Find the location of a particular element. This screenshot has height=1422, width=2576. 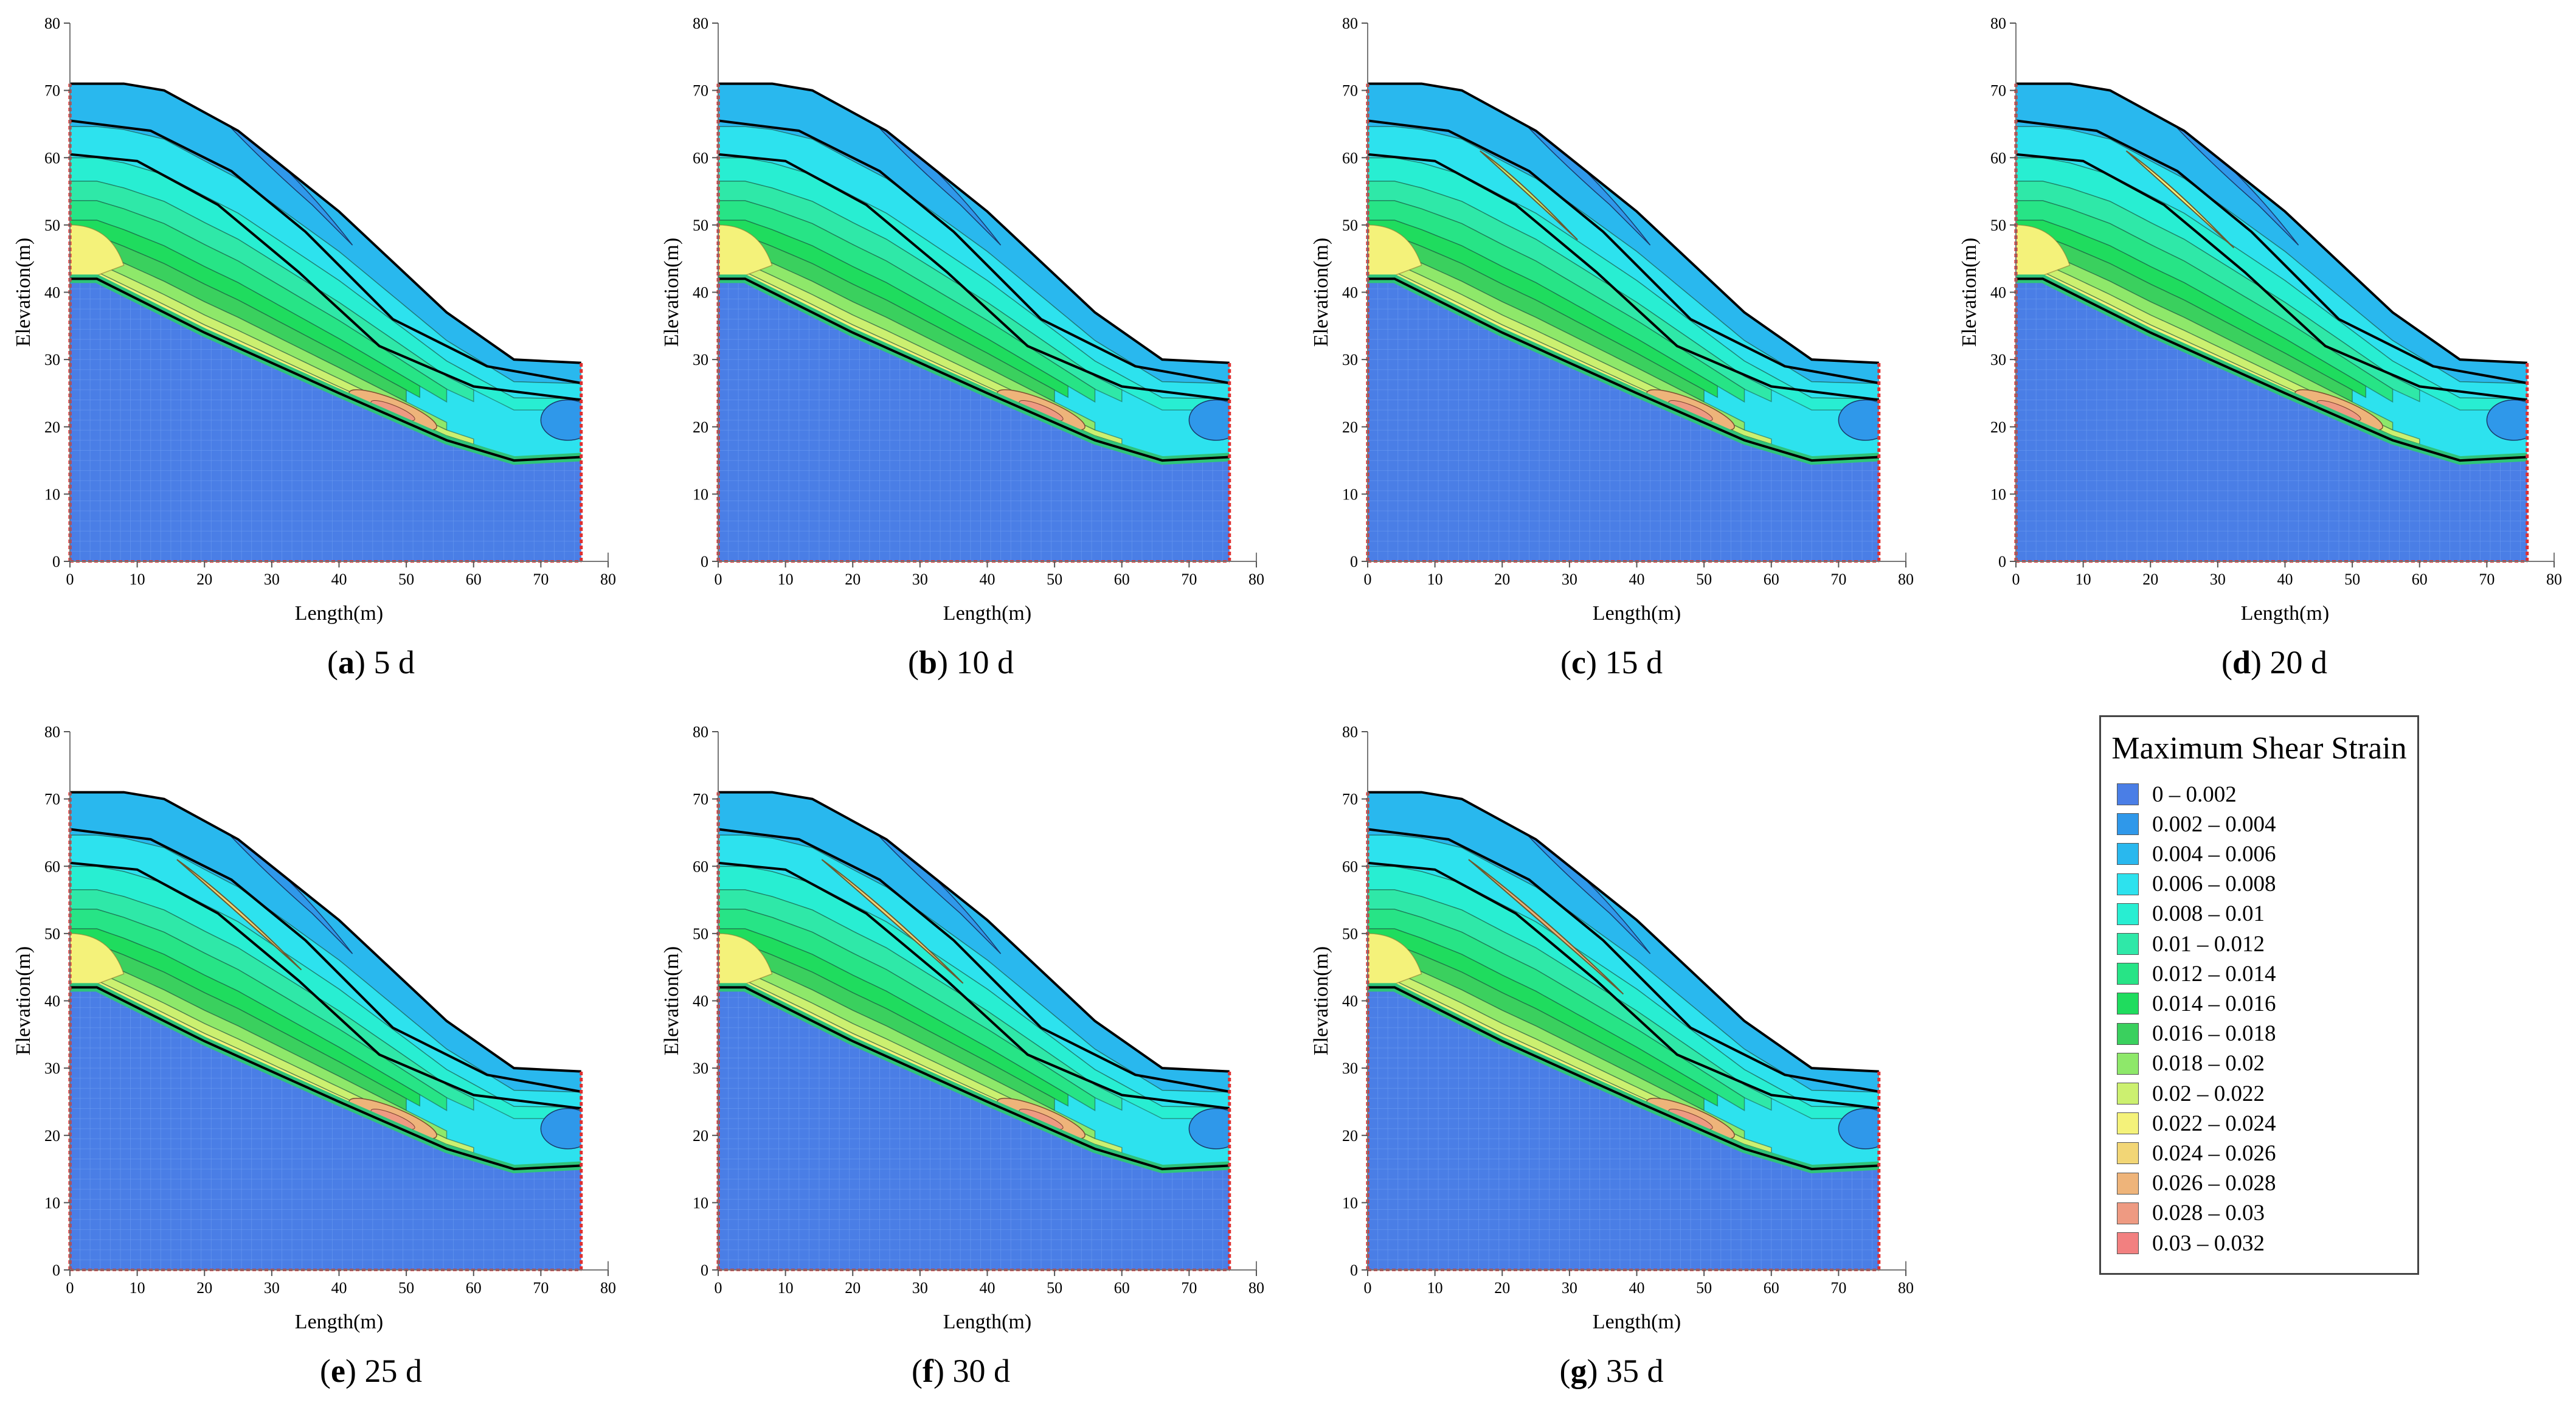

panel-label: 15 d is located at coordinates (1634, 662).